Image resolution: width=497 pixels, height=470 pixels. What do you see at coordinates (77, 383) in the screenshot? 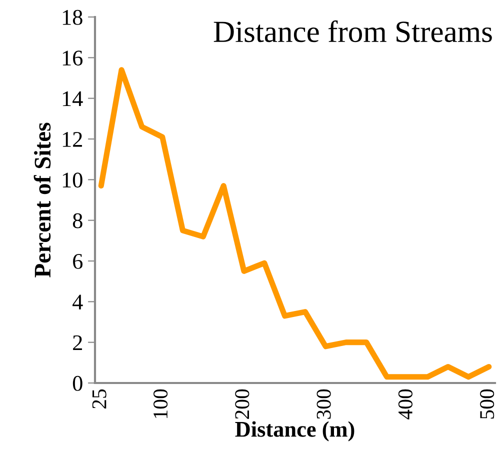
I see `y-tick-label: 0` at bounding box center [77, 383].